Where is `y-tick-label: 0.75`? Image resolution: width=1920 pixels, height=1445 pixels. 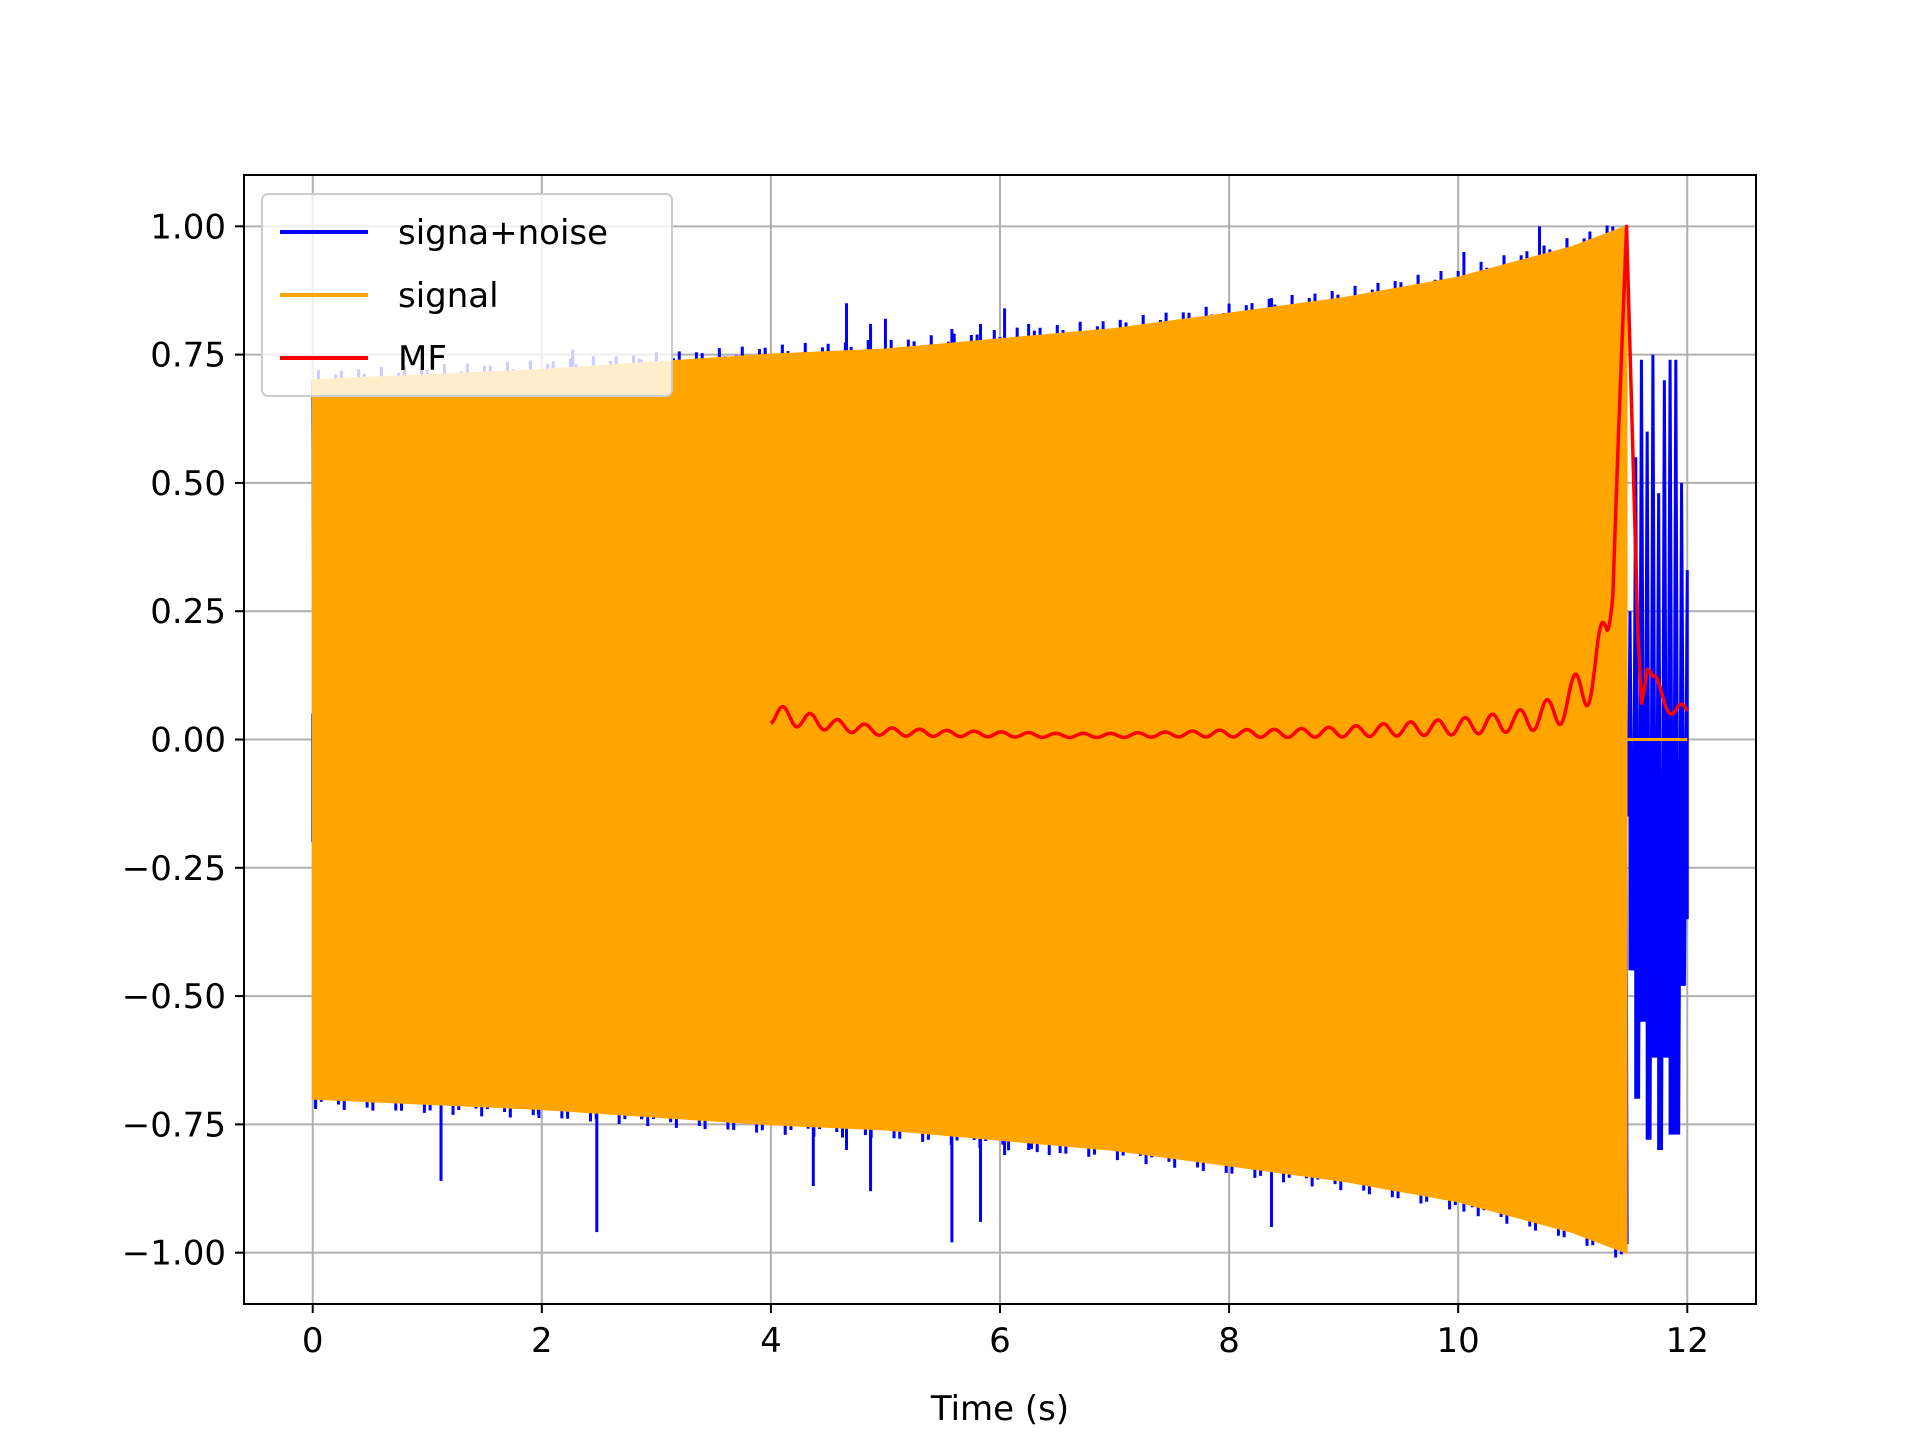
y-tick-label: 0.75 is located at coordinates (188, 356).